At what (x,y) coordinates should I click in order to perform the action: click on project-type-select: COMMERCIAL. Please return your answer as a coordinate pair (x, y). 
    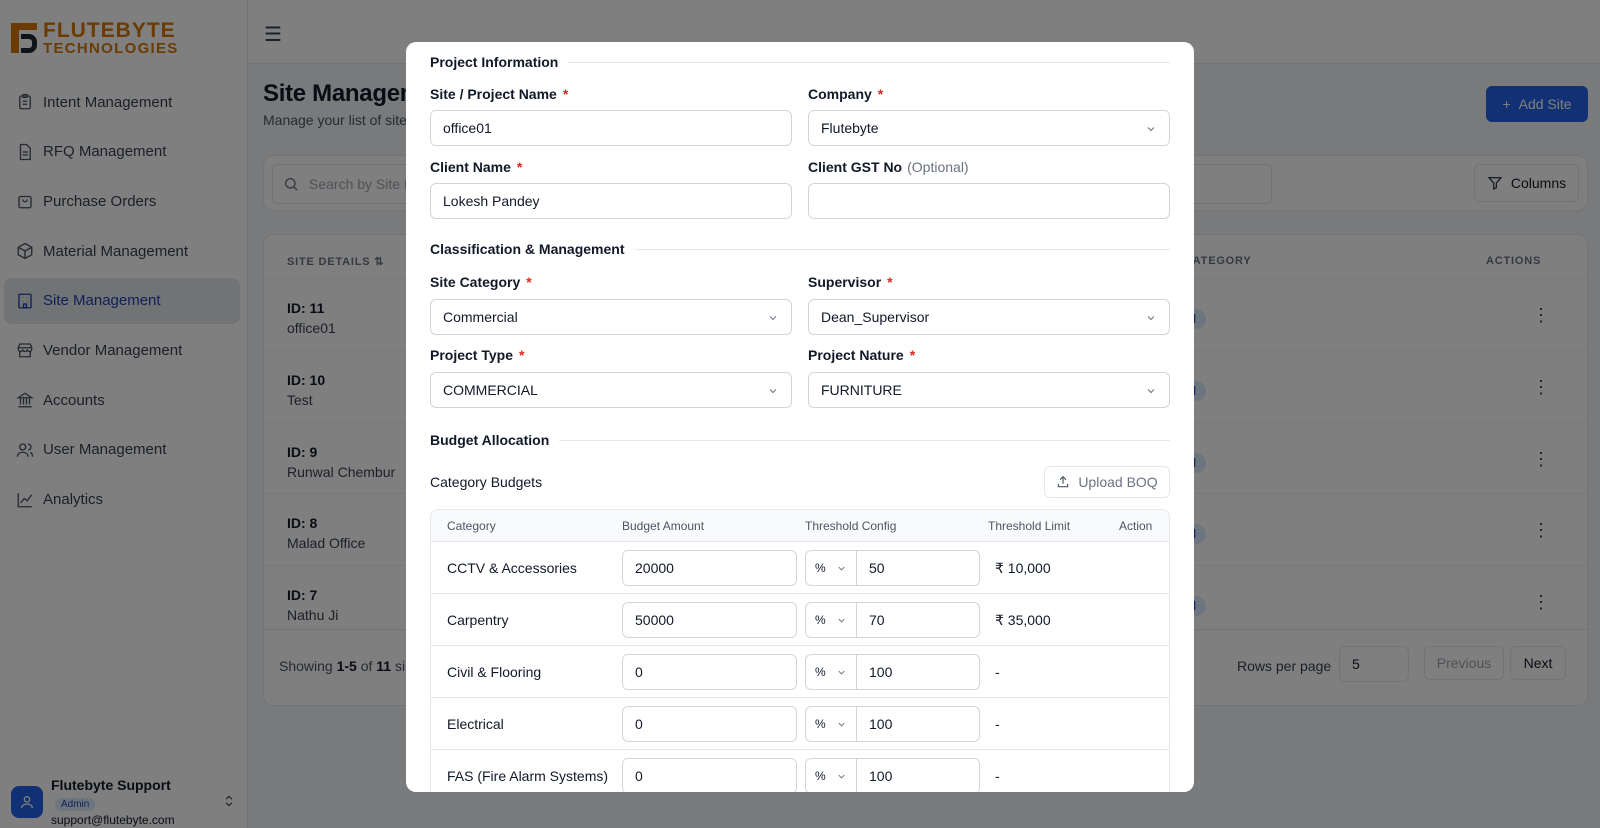
    Looking at the image, I should click on (611, 390).